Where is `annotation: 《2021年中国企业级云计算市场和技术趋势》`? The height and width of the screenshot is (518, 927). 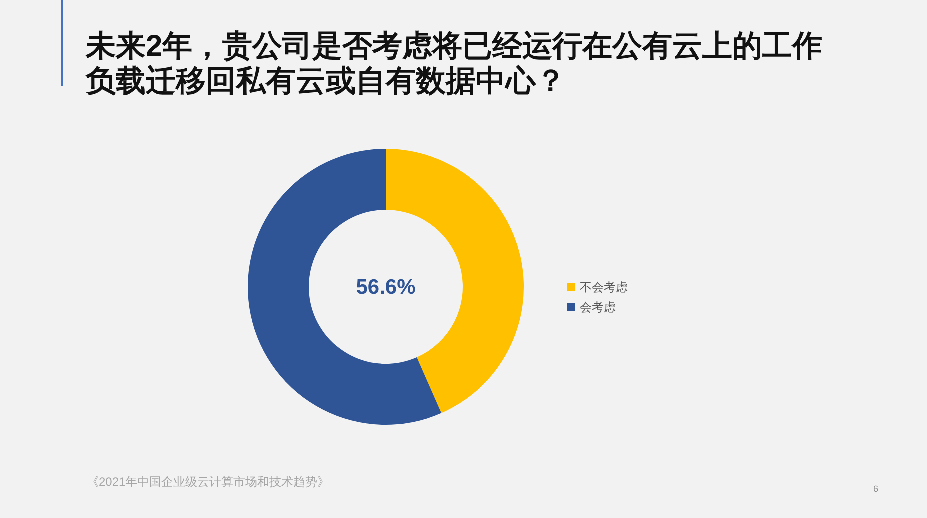 annotation: 《2021年中国企业级云计算市场和技术趋势》 is located at coordinates (208, 482).